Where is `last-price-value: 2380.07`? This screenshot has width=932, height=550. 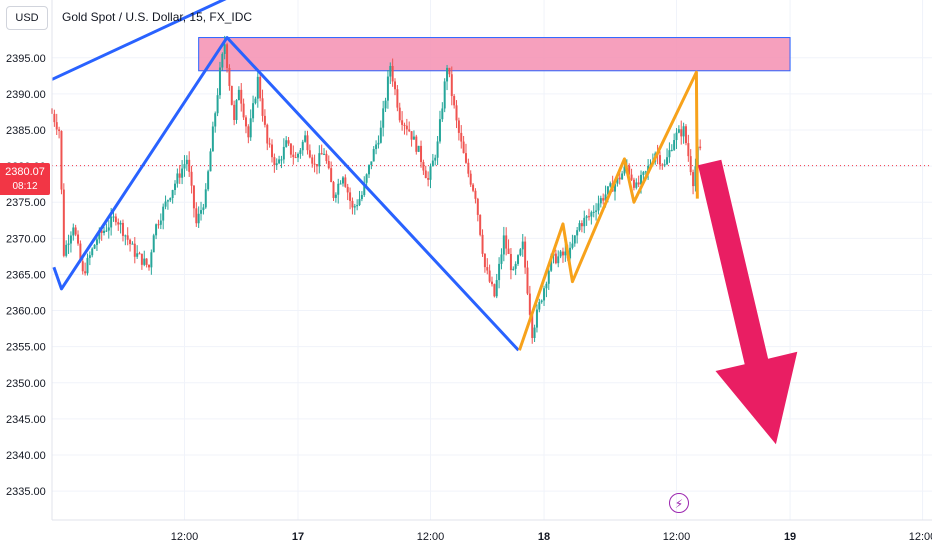
last-price-value: 2380.07 is located at coordinates (25, 172).